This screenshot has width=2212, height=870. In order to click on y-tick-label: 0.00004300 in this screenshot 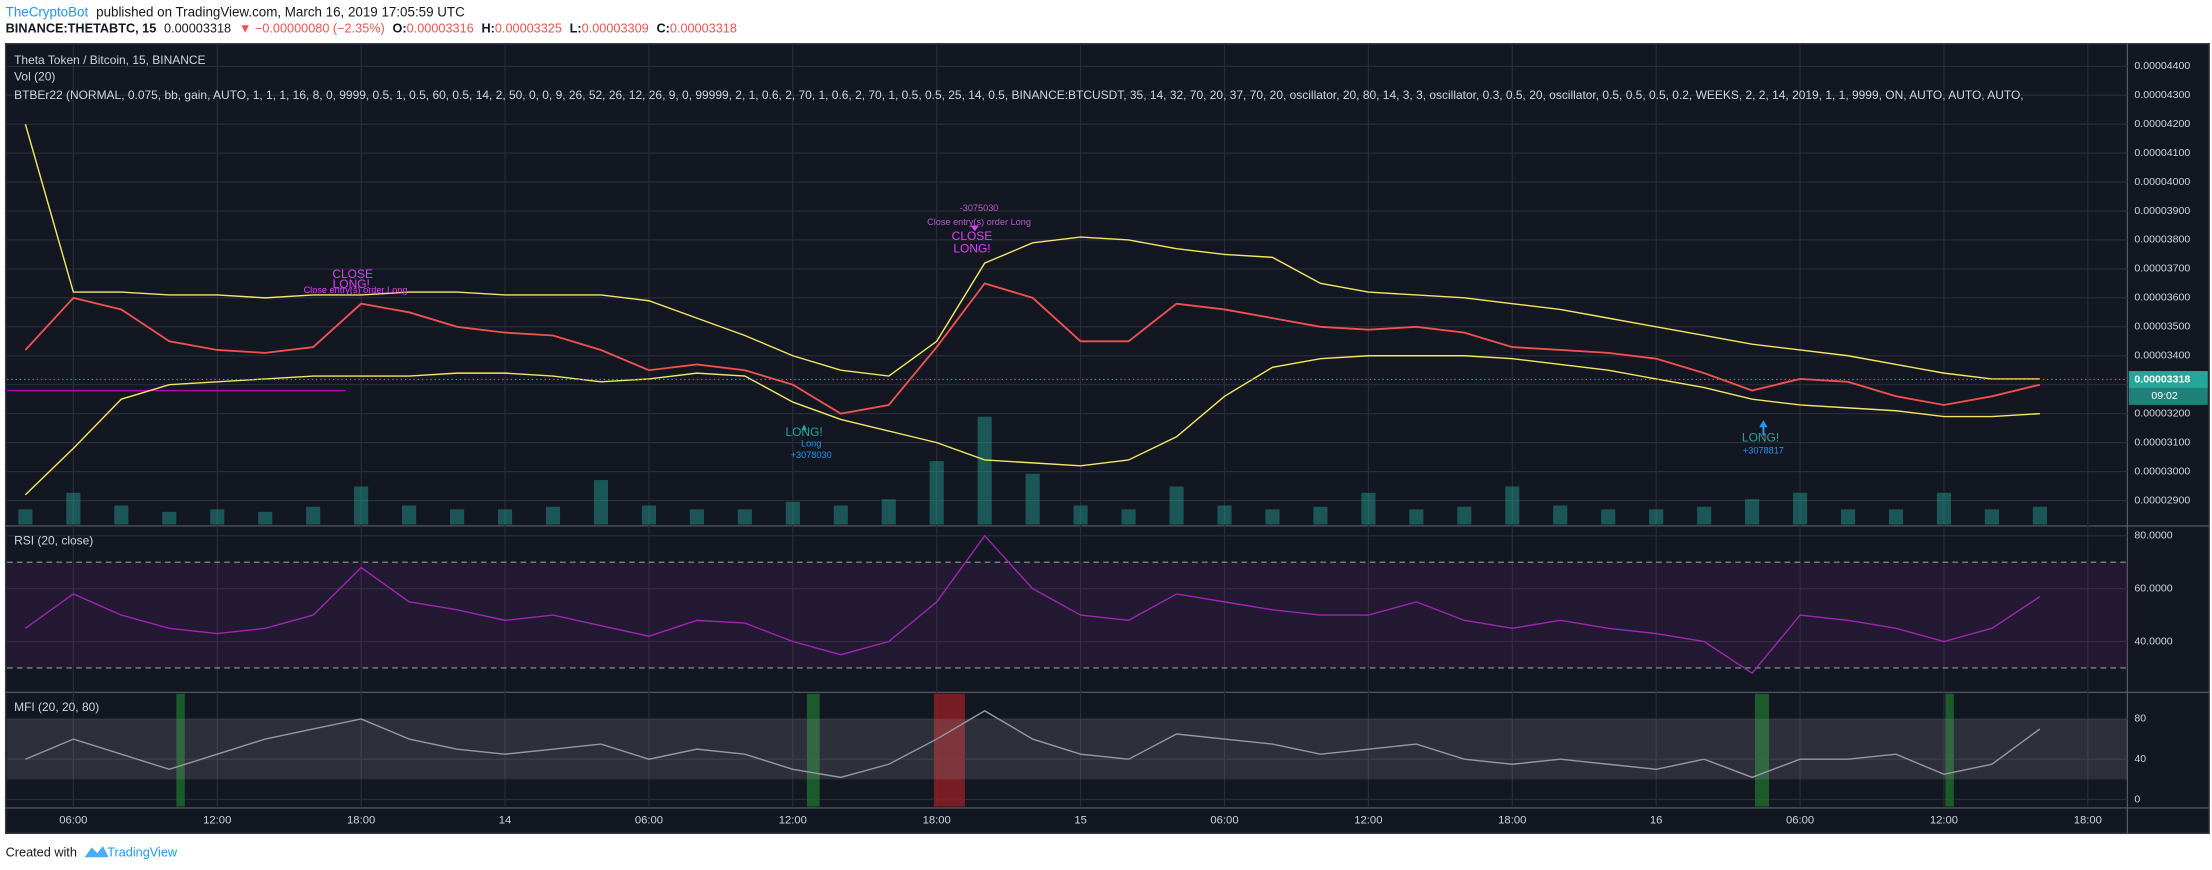, I will do `click(2162, 95)`.